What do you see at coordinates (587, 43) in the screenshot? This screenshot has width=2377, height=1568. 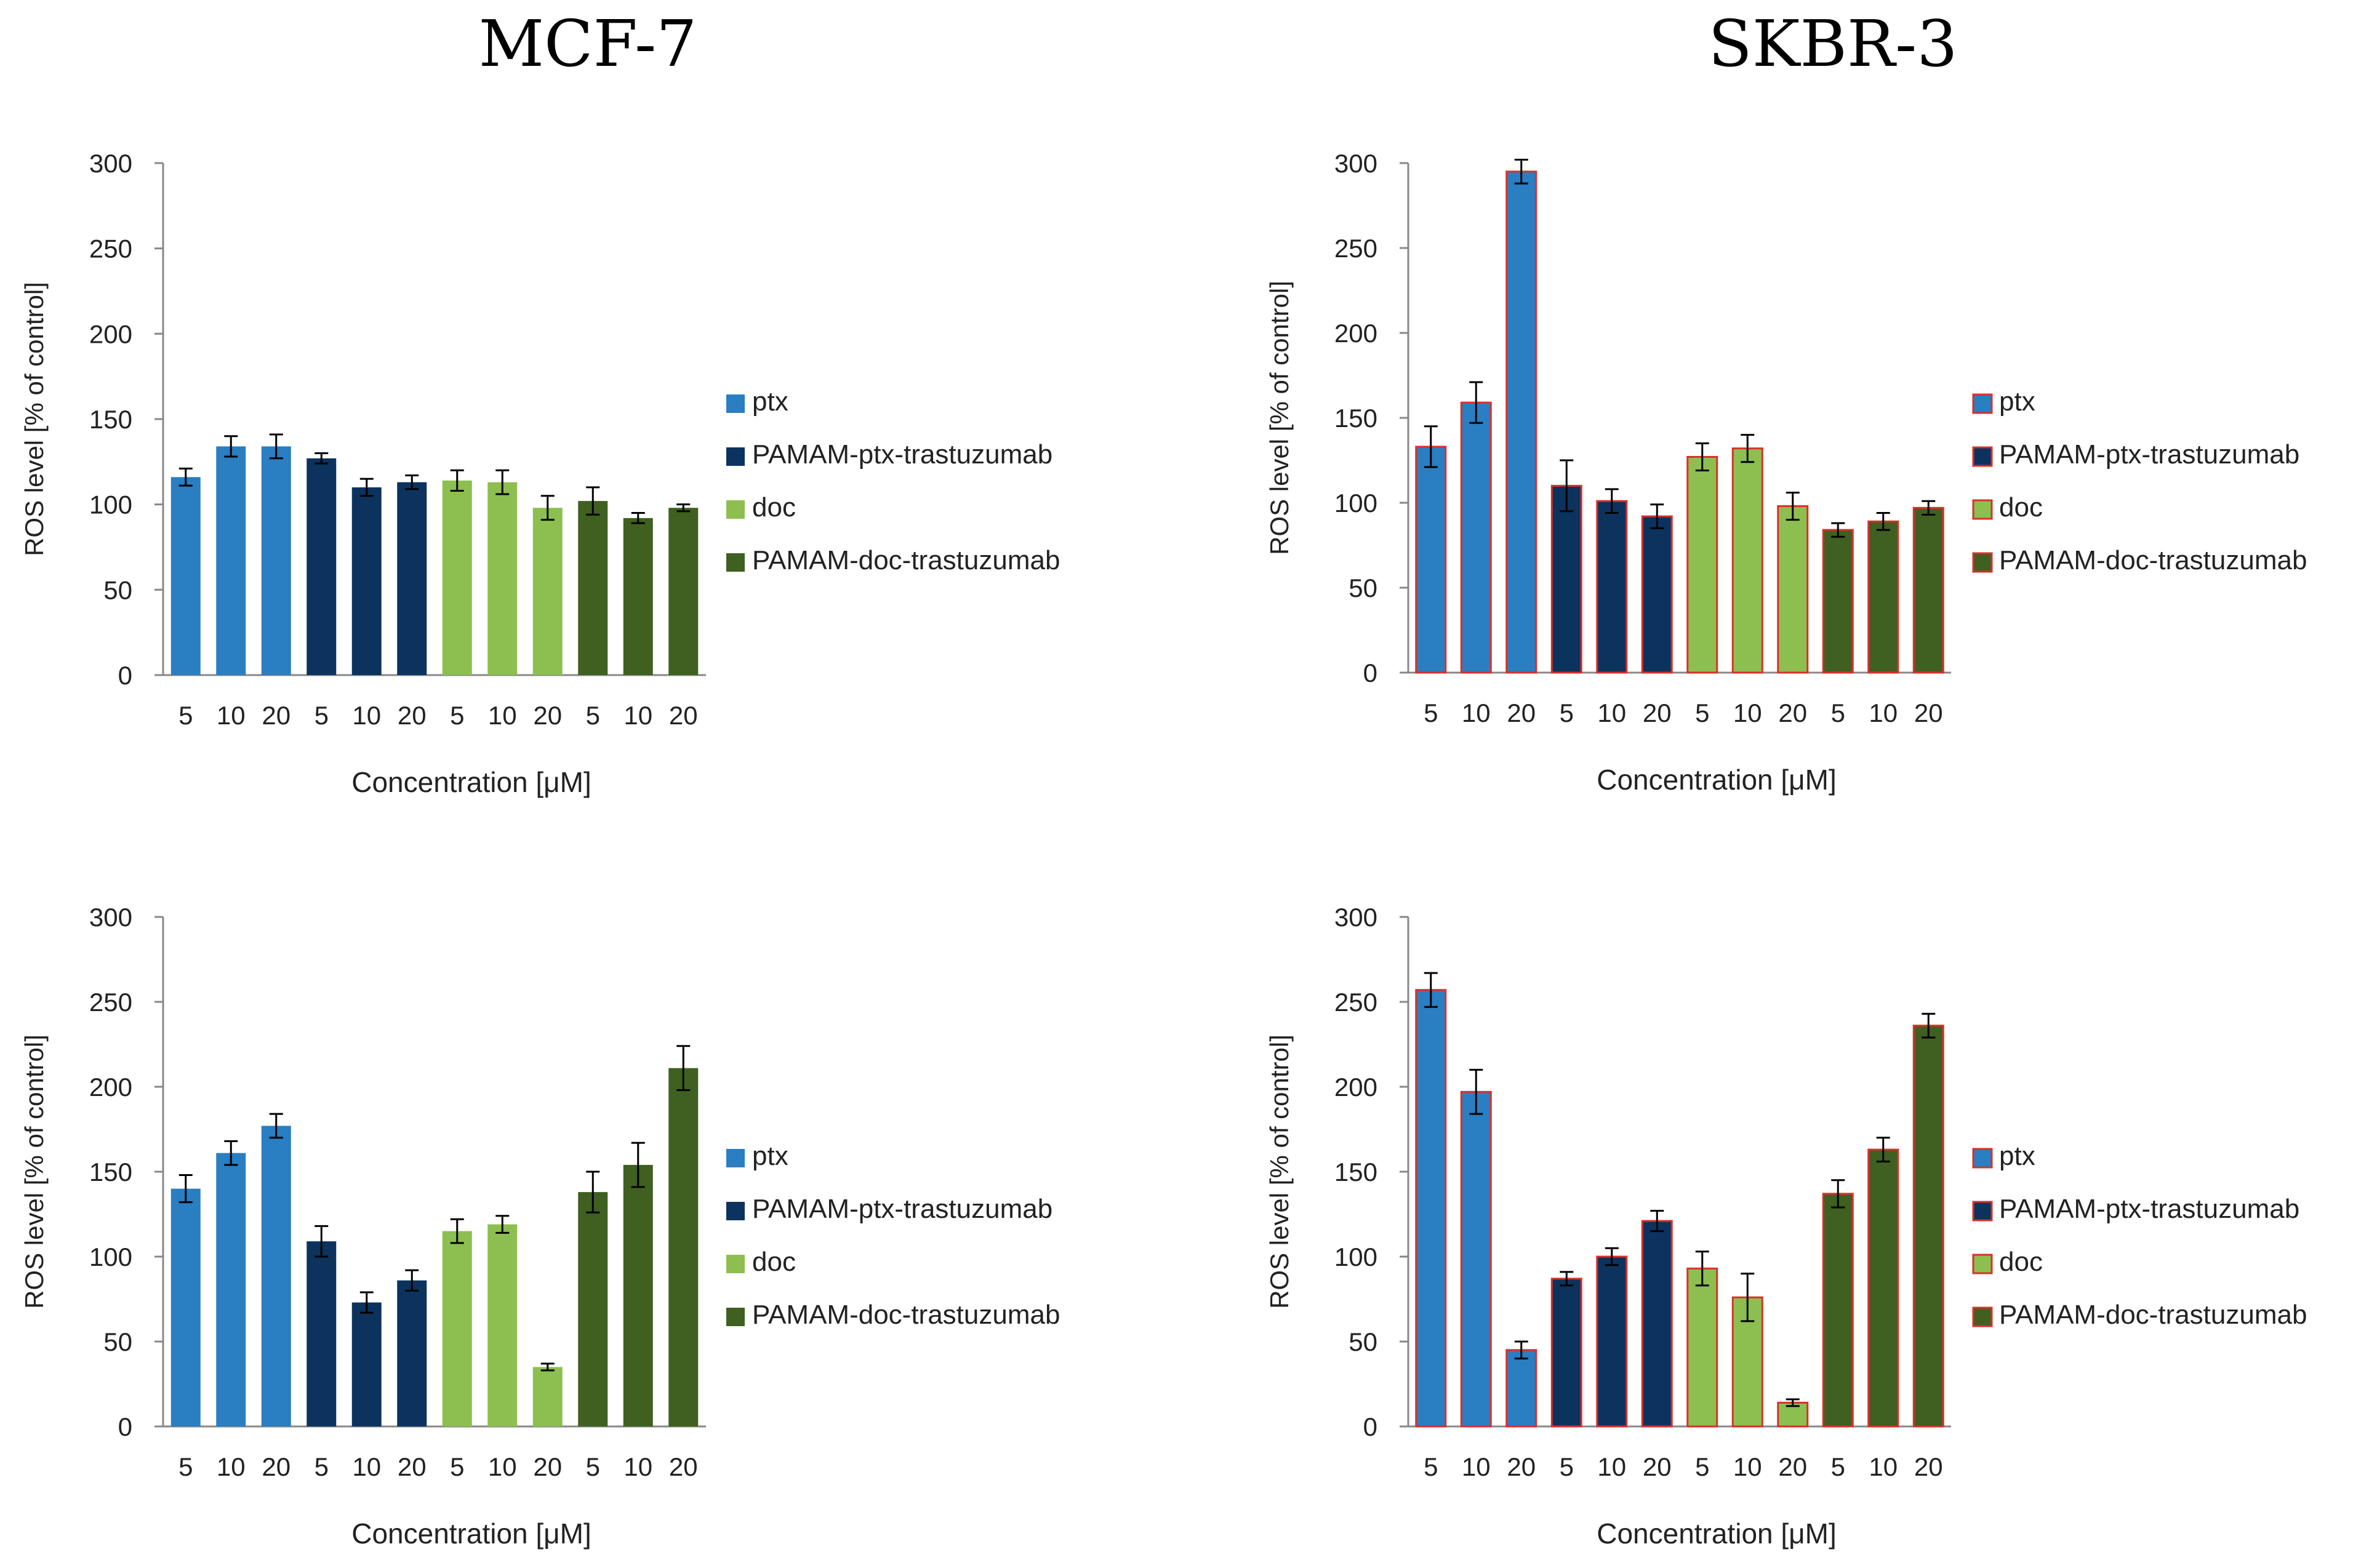 I see `mcf7-column-title: MCF-7` at bounding box center [587, 43].